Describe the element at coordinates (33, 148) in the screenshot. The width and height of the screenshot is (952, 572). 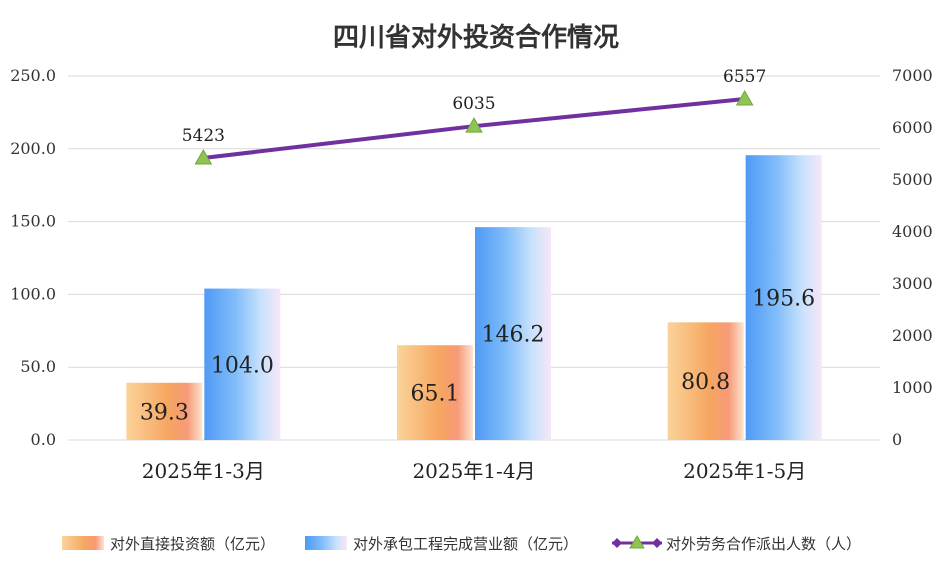
I see `y-left-tick-label: 200.0` at that location.